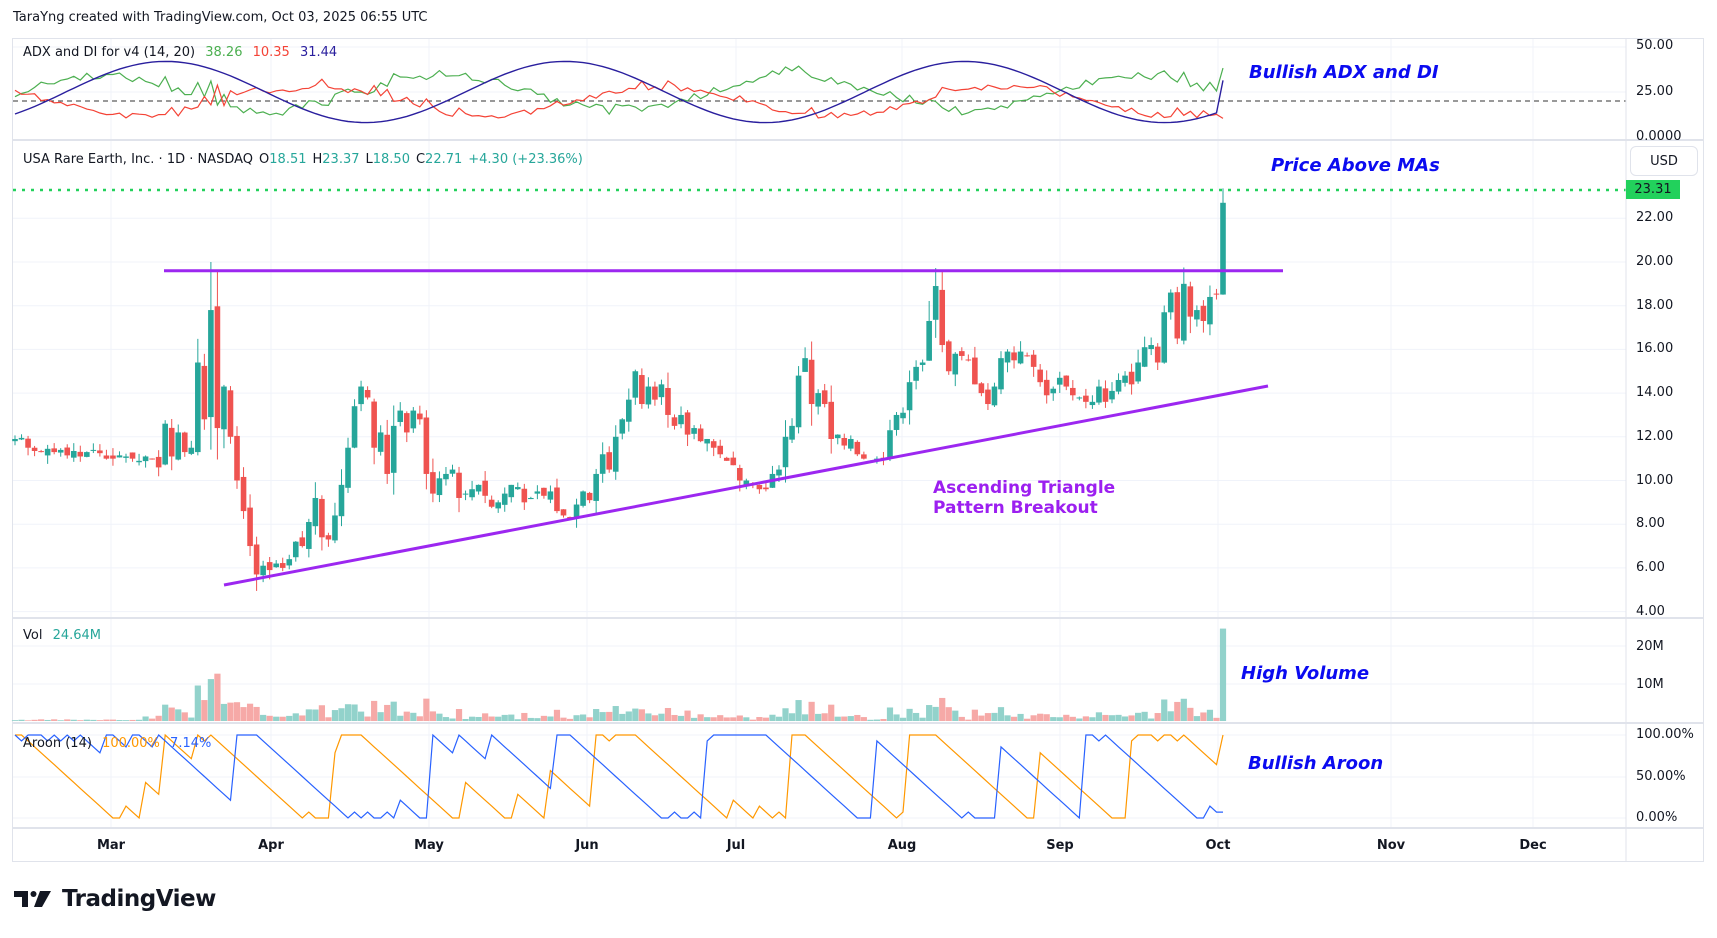 This screenshot has width=1717, height=938. What do you see at coordinates (1664, 161) in the screenshot?
I see `currency-button: USD` at bounding box center [1664, 161].